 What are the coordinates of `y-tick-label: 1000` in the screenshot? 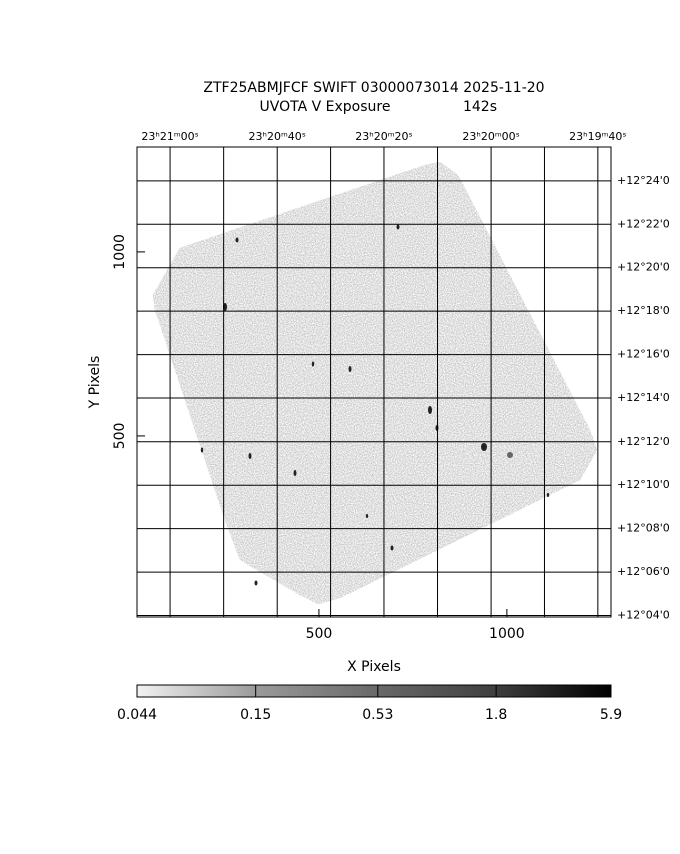 It's located at (120, 252).